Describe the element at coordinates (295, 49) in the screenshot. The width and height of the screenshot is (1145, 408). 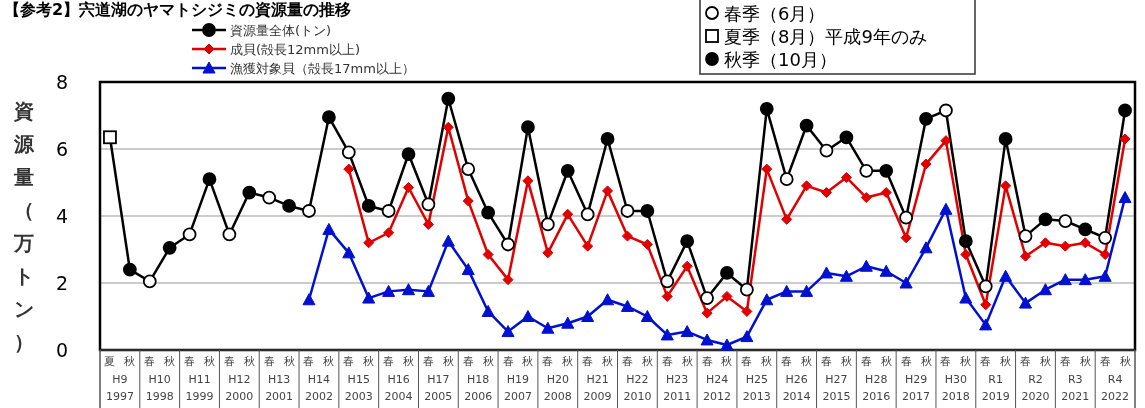
I see `legend-label: 成貝(殻長12mm以上)` at that location.